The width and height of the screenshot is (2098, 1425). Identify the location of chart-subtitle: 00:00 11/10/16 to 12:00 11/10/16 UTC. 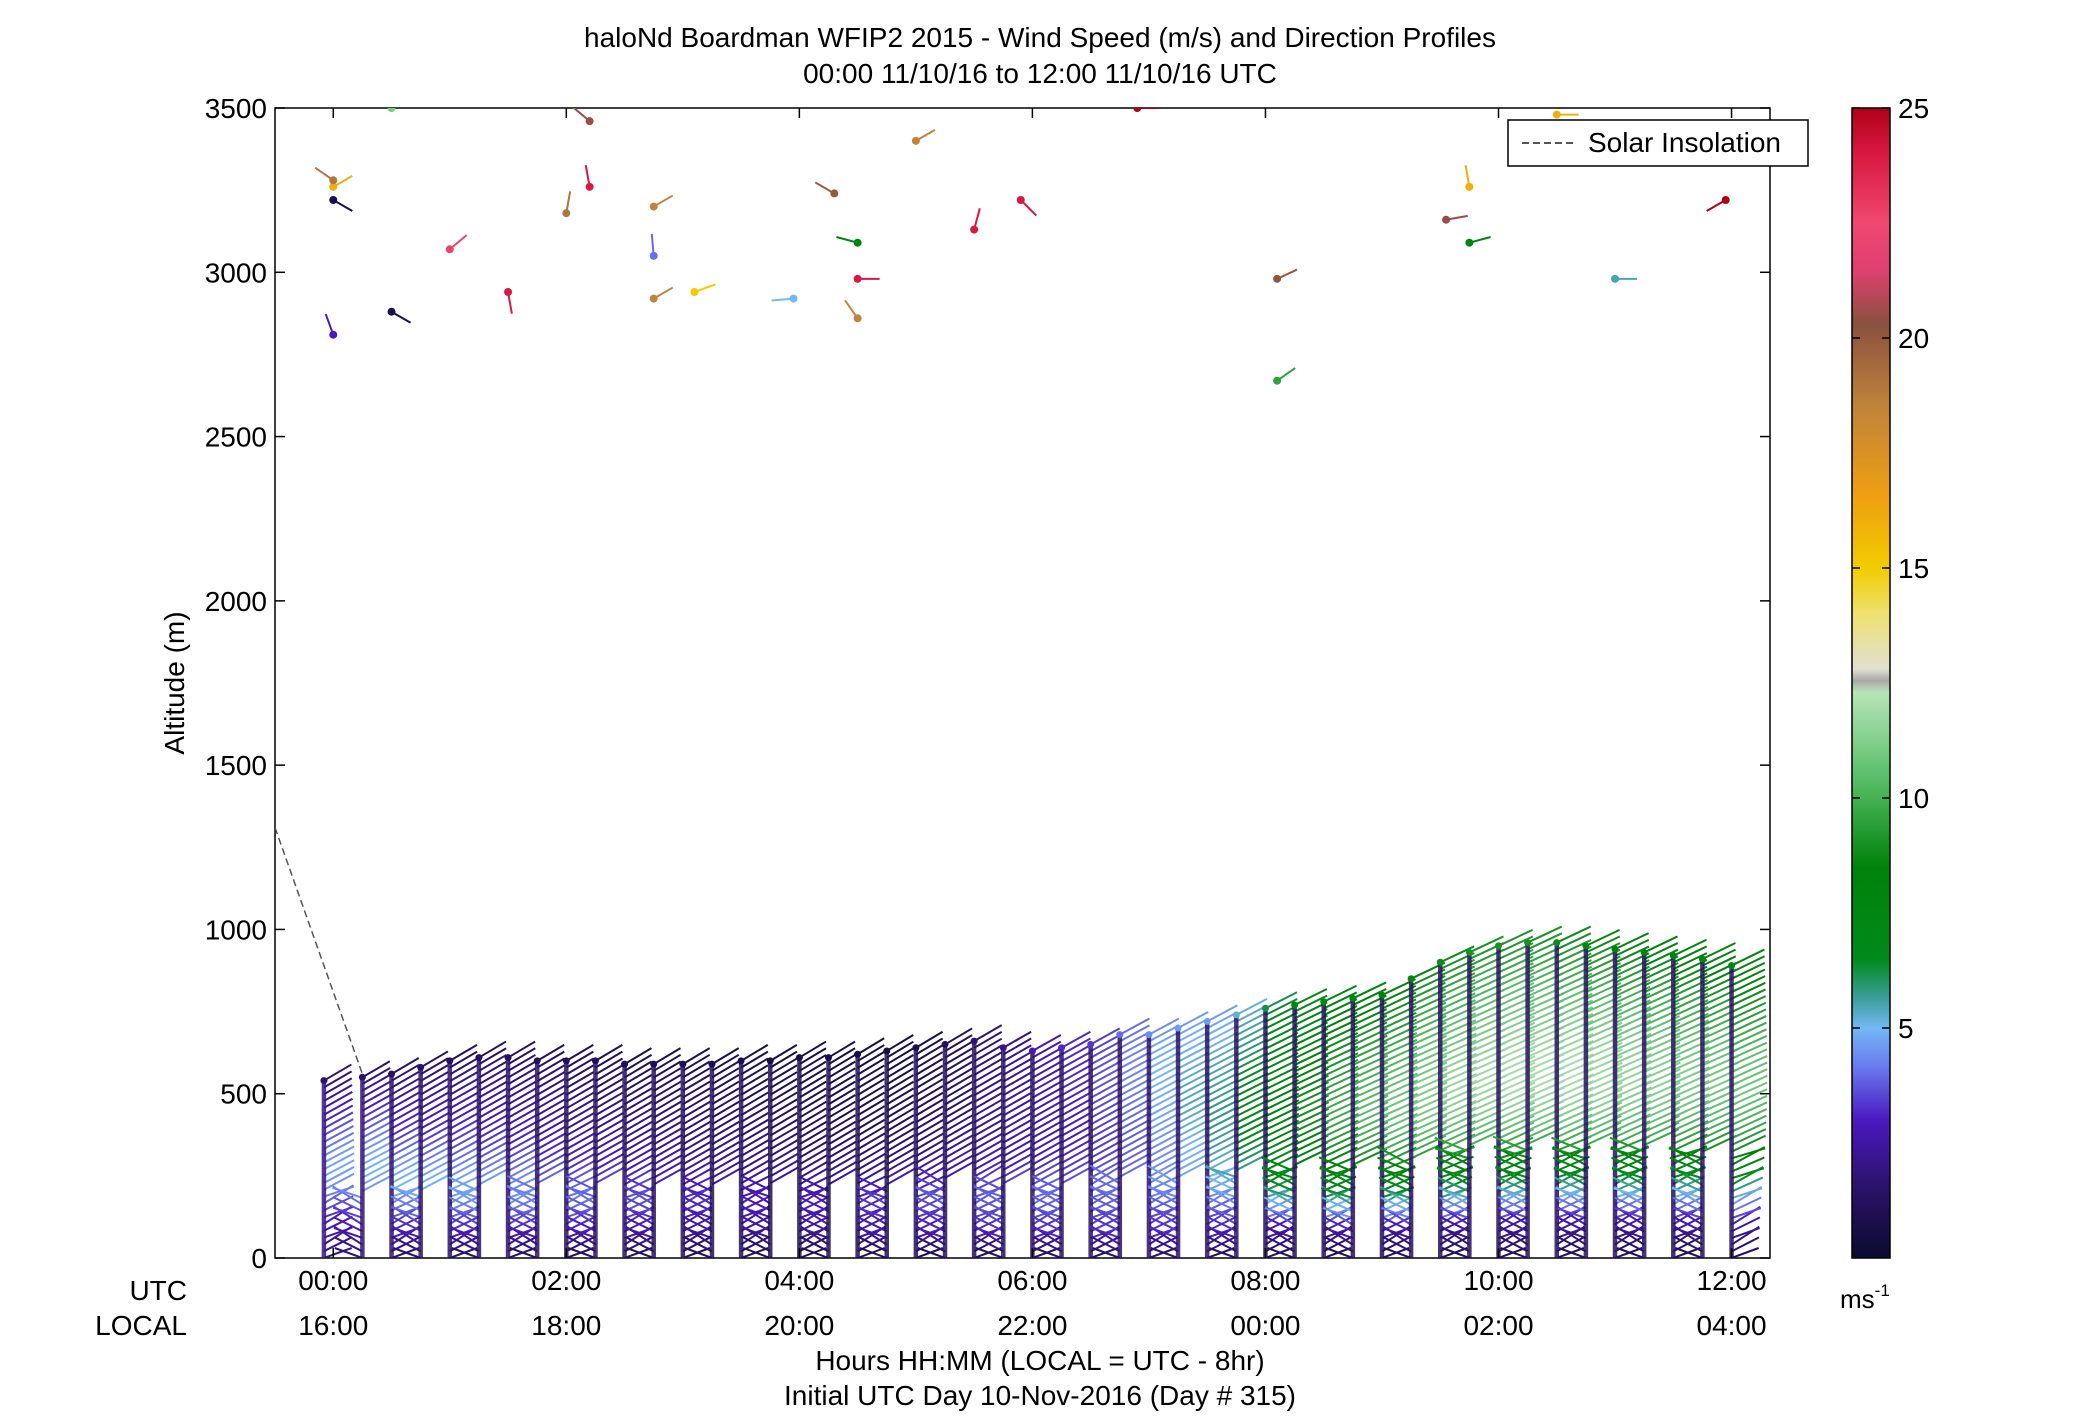
(1040, 73).